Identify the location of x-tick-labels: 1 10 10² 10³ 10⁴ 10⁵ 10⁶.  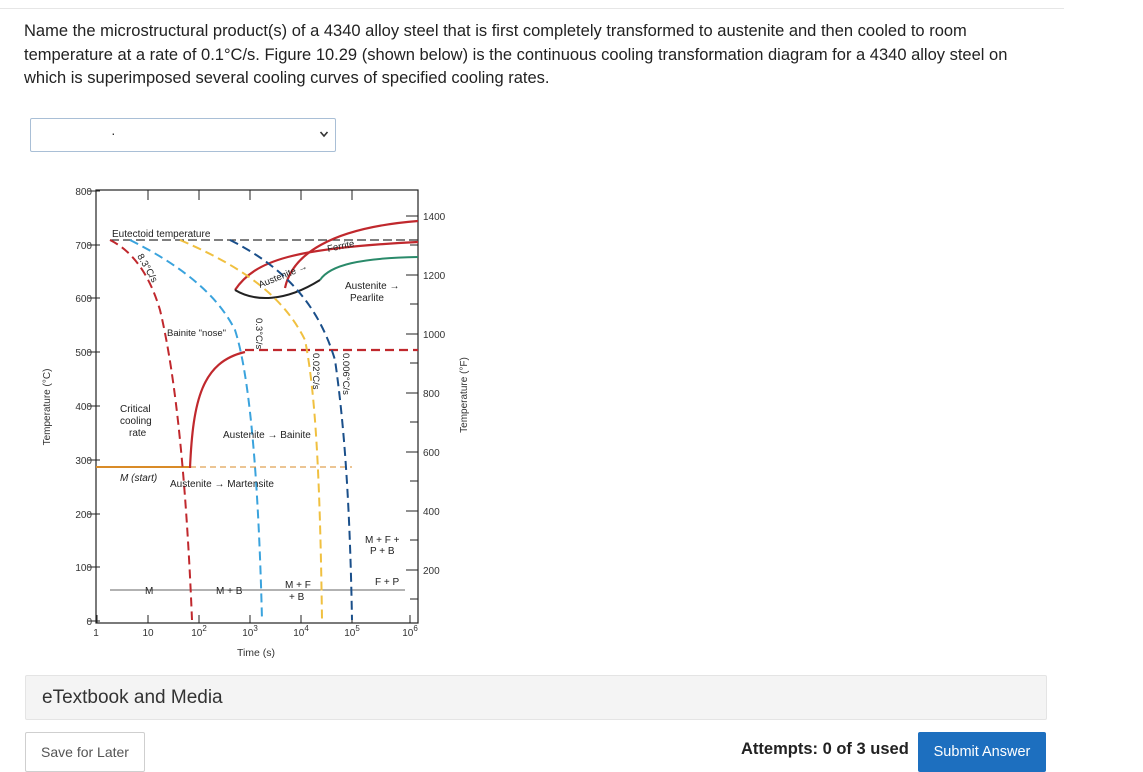
(255, 631).